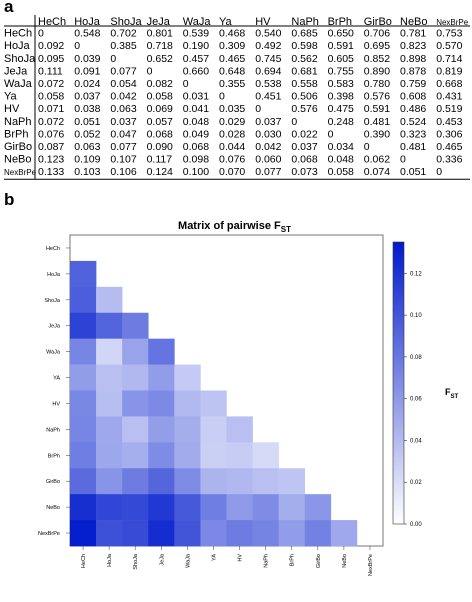 The image size is (472, 602). Describe the element at coordinates (416, 441) in the screenshot. I see `colorbar-tick-label: 0.04` at that location.